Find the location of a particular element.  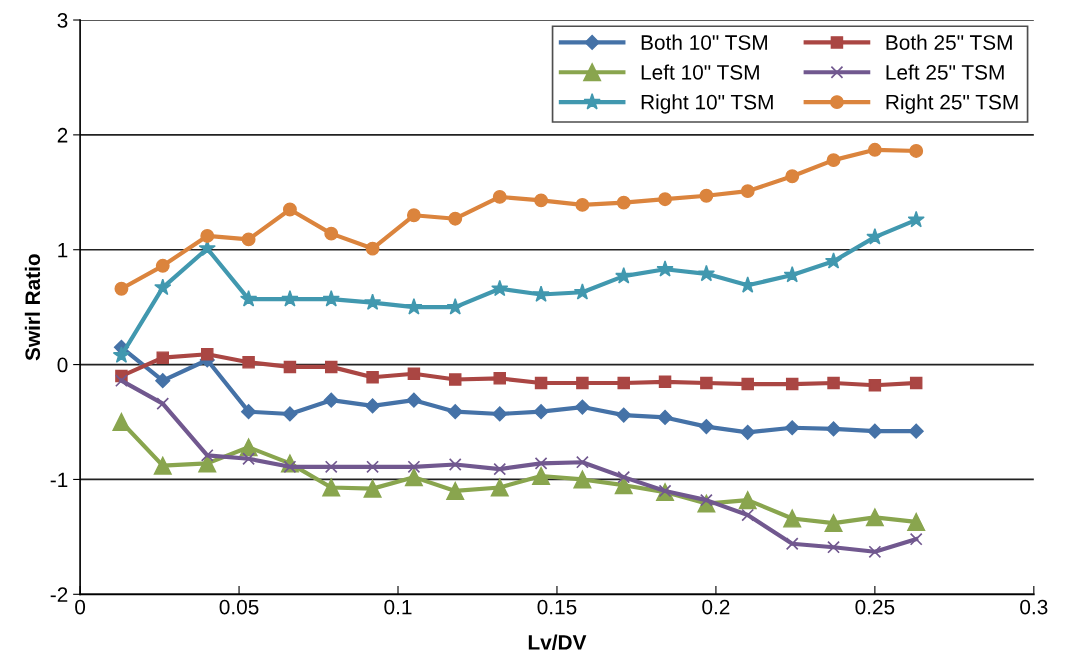

y-tick-label: 3 is located at coordinates (62, 20).